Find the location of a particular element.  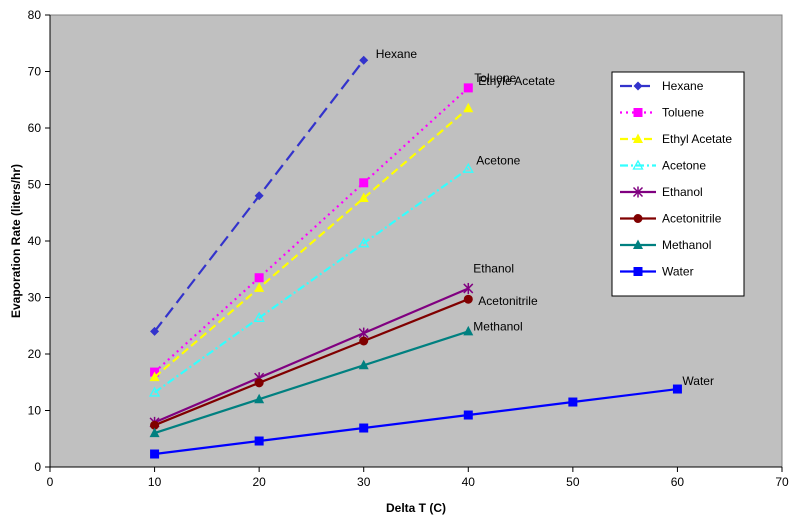

legend-entry-acetone: Acetone is located at coordinates (663, 166).